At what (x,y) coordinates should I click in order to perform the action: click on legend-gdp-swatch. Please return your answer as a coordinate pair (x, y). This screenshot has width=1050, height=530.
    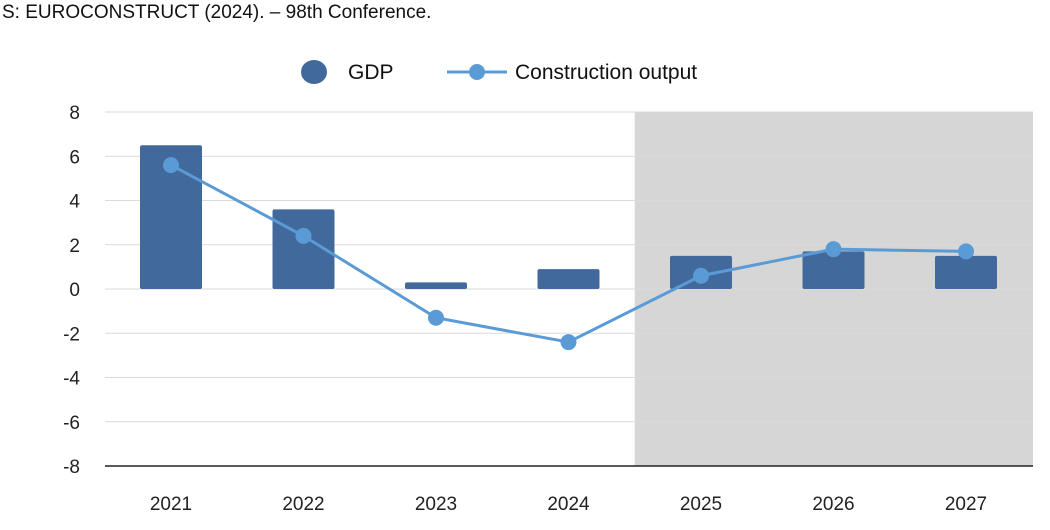
    Looking at the image, I should click on (314, 72).